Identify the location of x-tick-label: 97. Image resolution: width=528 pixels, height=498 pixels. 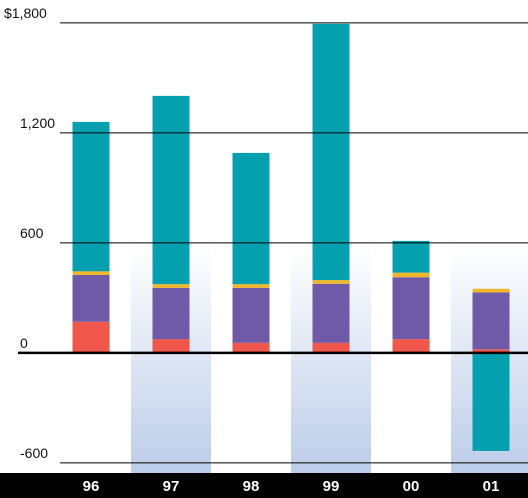
(171, 486).